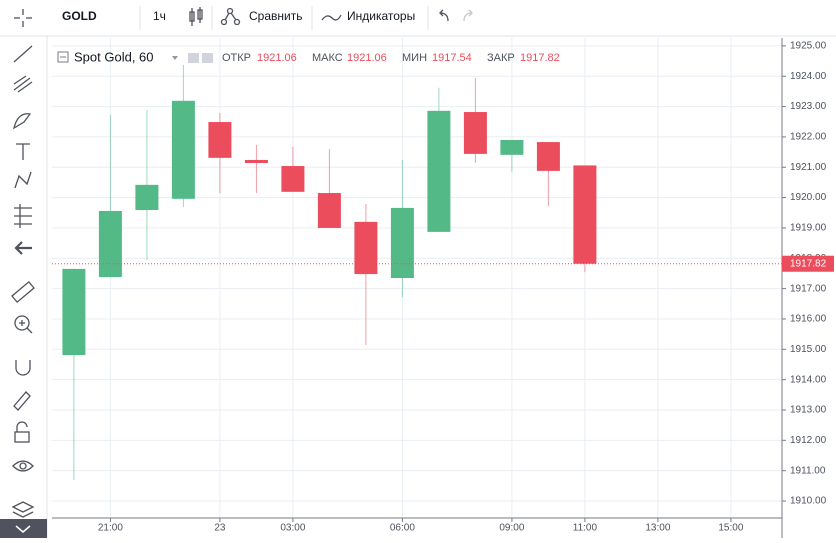  What do you see at coordinates (114, 56) in the screenshot?
I see `chart-title: Spot Gold, 60` at bounding box center [114, 56].